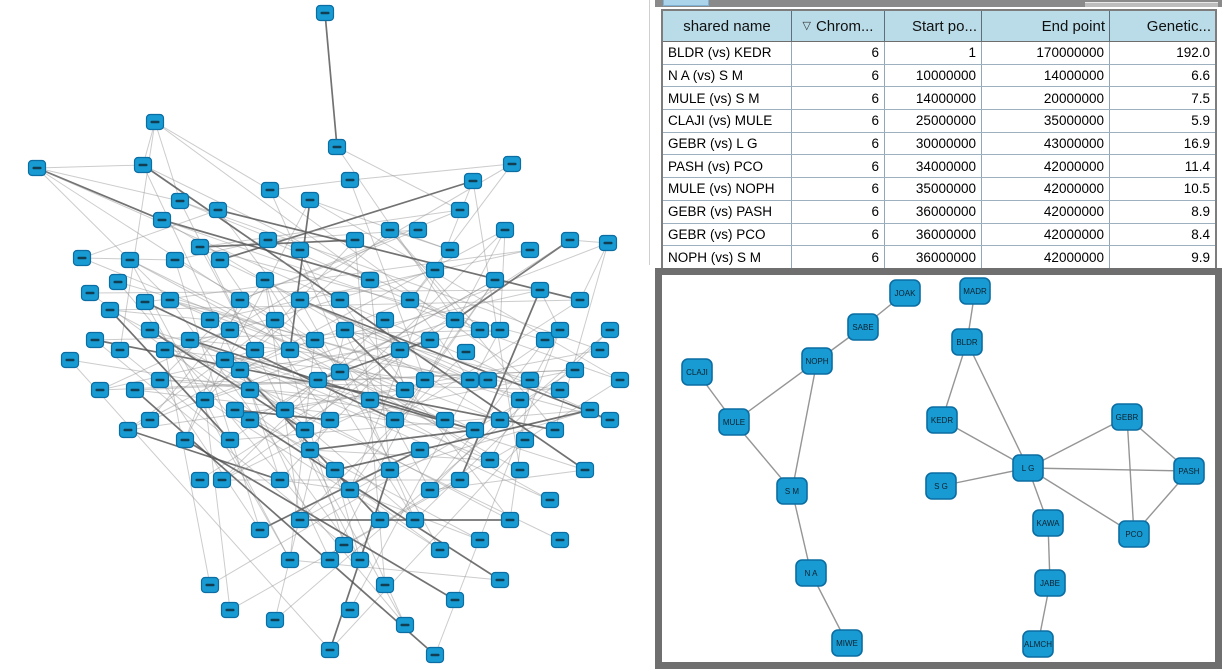 Image resolution: width=1222 pixels, height=669 pixels. What do you see at coordinates (941, 486) in the screenshot?
I see `graph-node: S G` at bounding box center [941, 486].